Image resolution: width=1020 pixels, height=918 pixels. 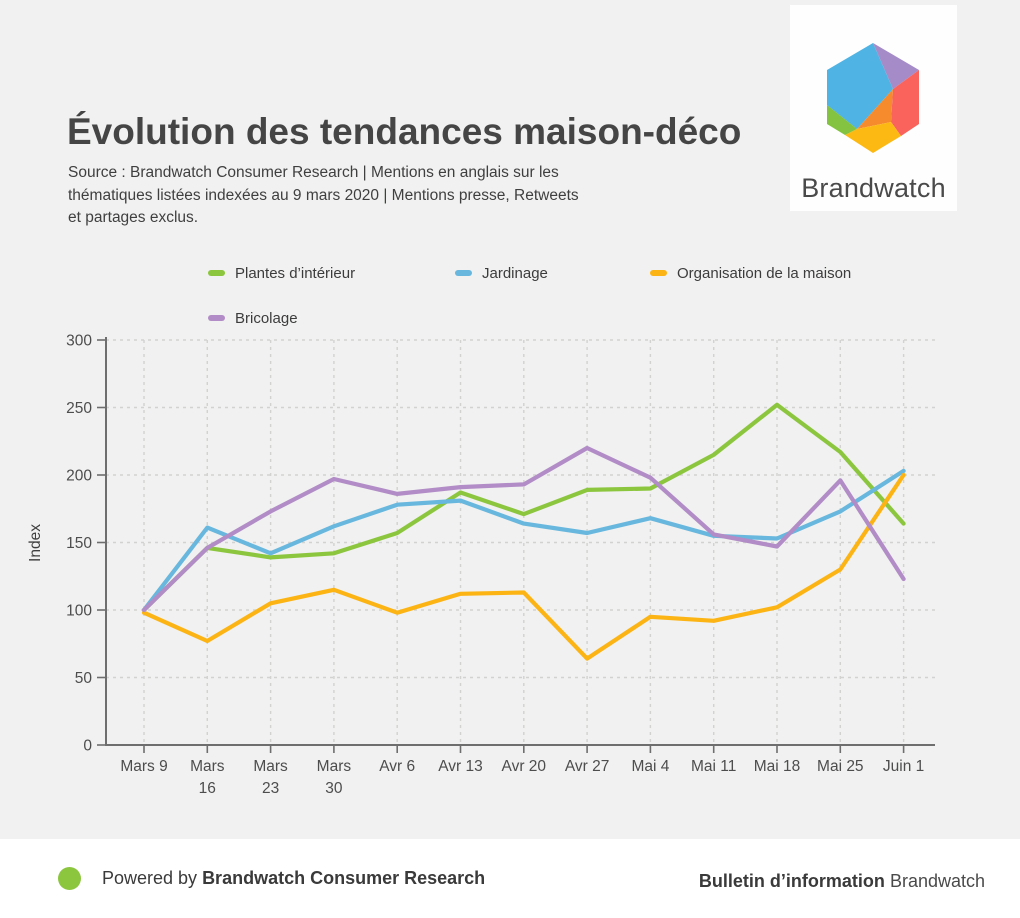 I want to click on x-tick-label: Mai 25, so click(x=840, y=766).